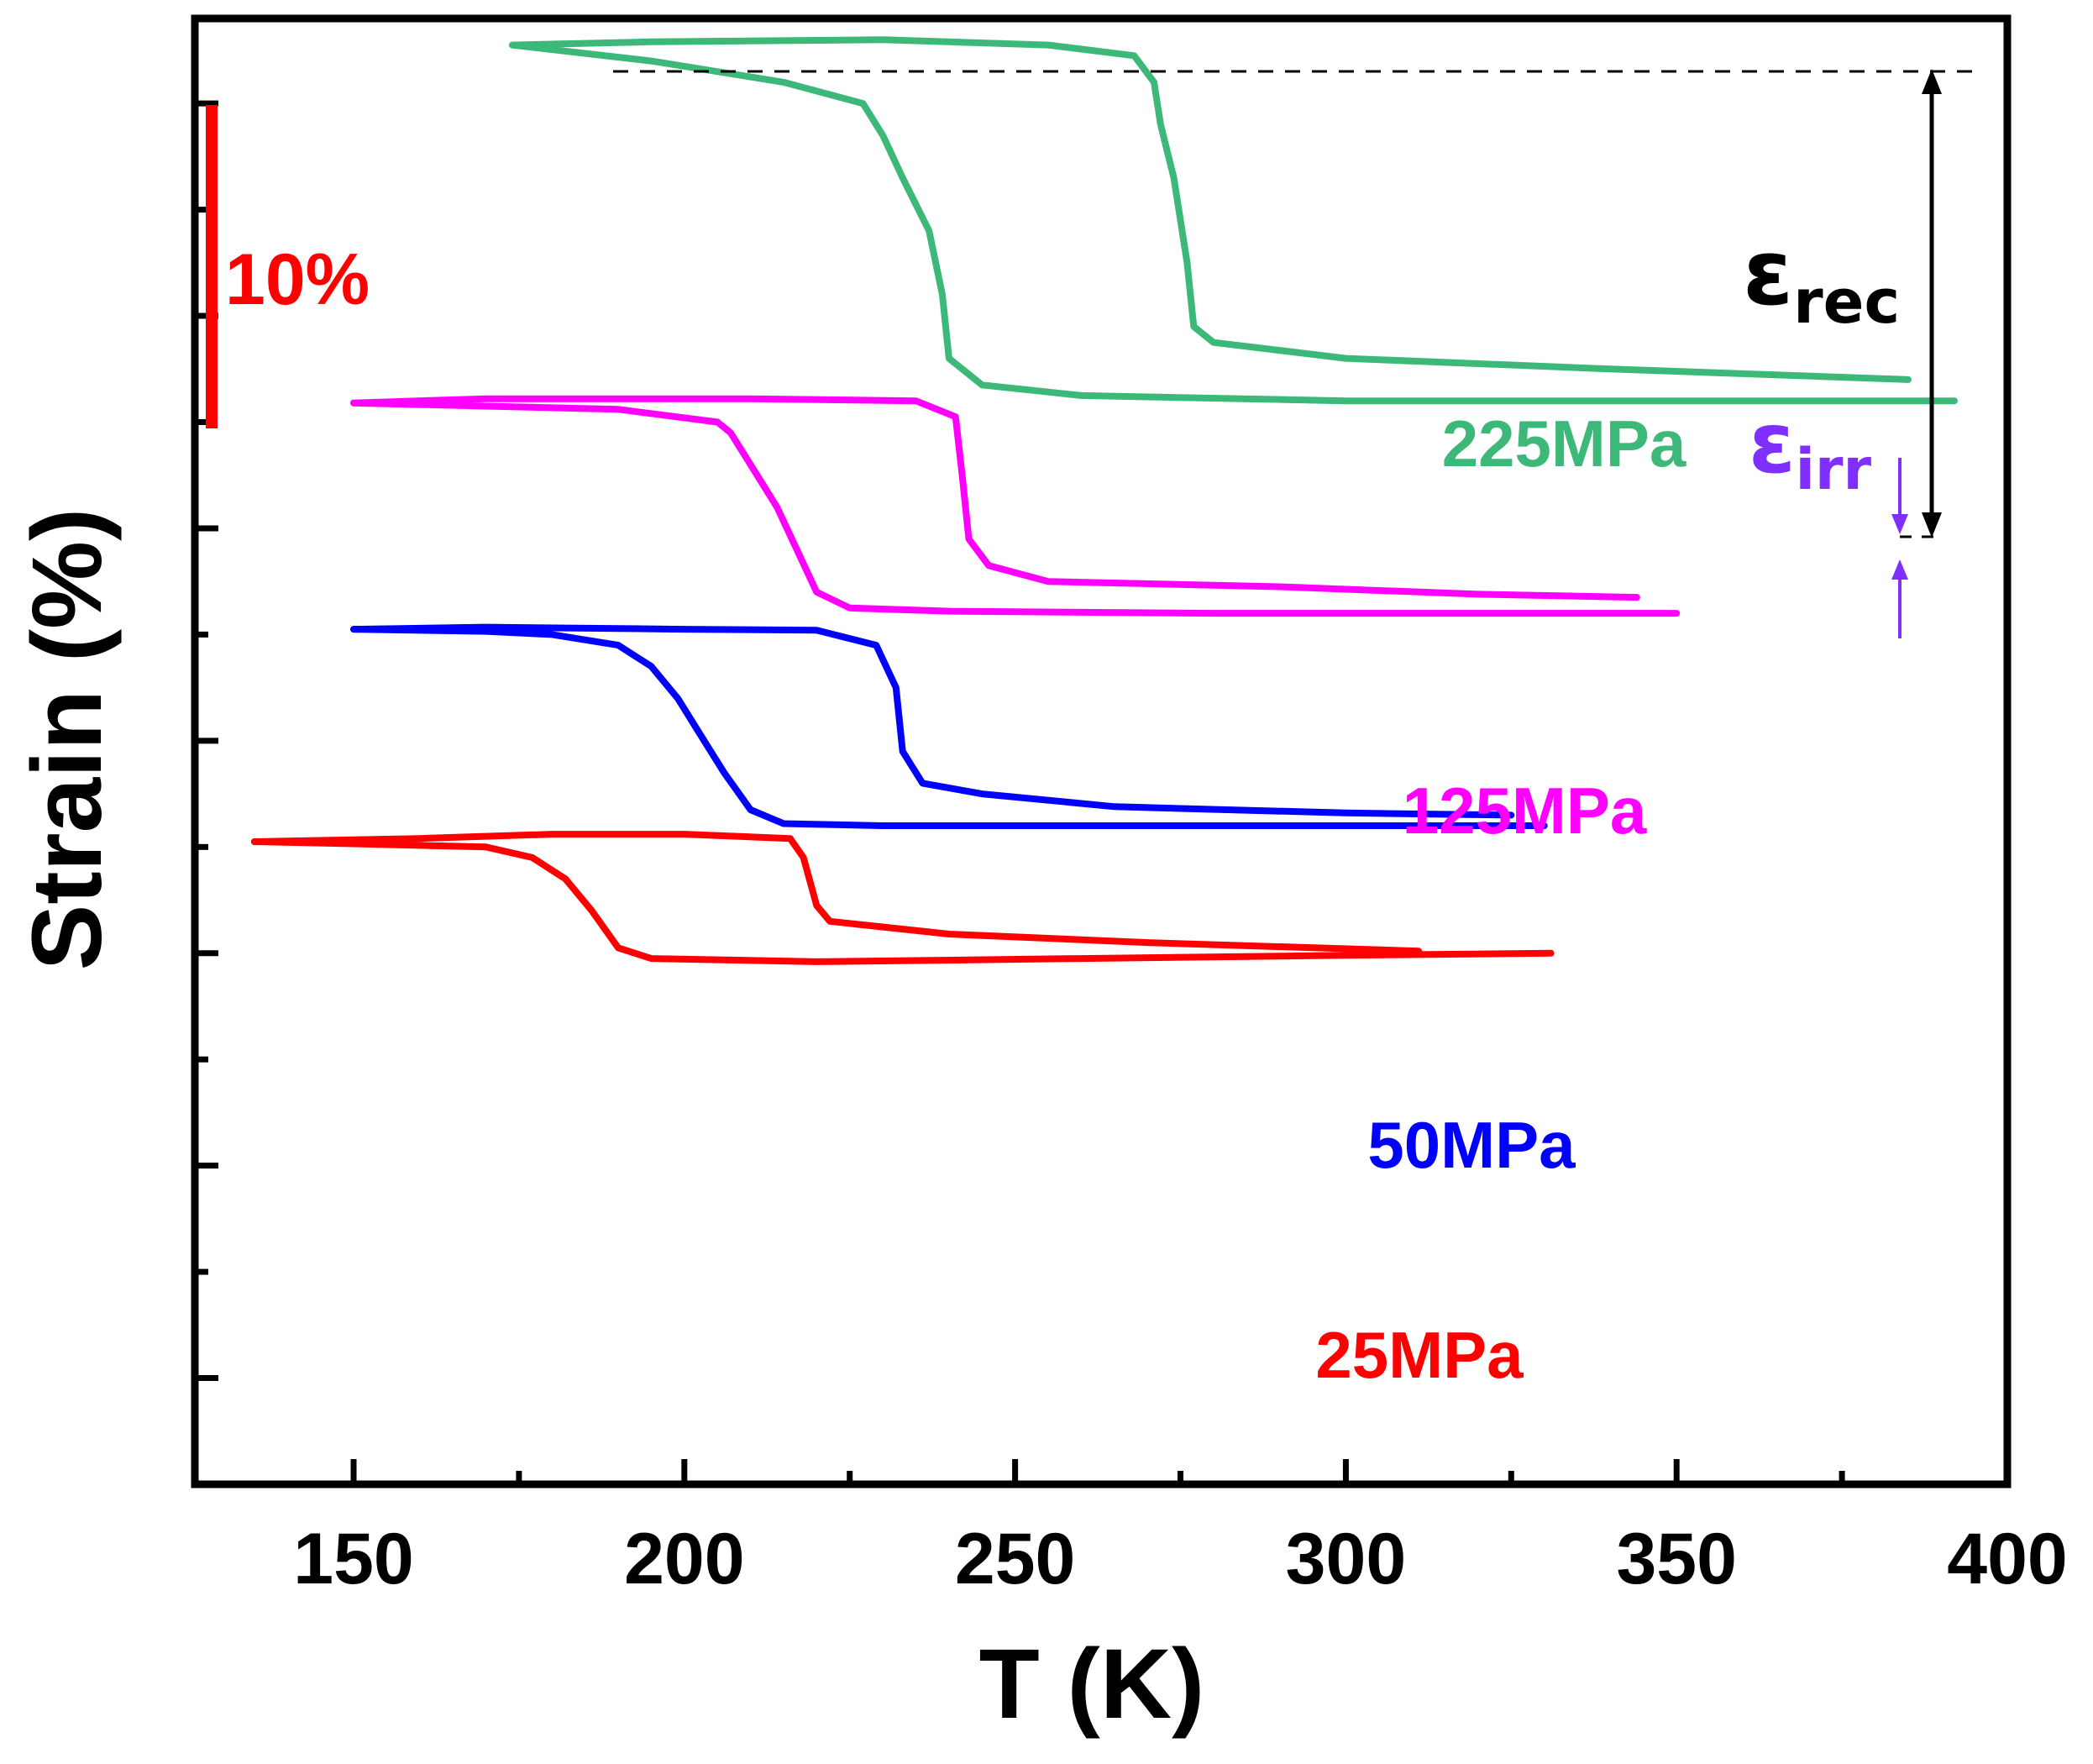  I want to click on eps-rec-arrow-head-down, so click(1932, 525).